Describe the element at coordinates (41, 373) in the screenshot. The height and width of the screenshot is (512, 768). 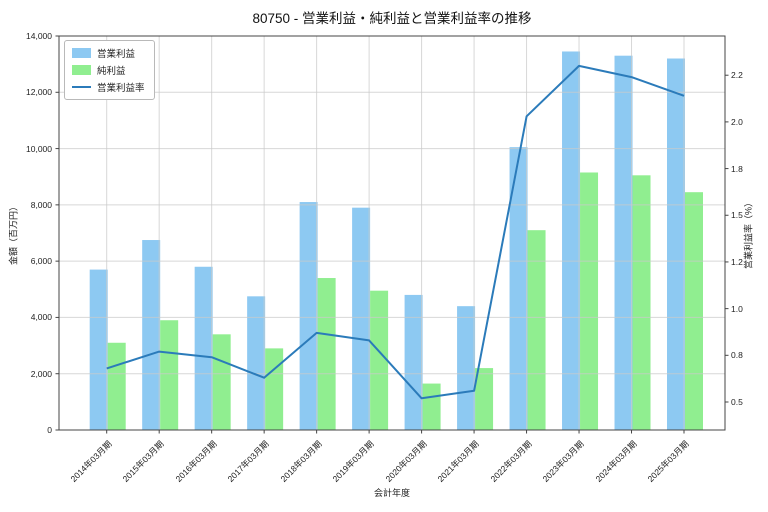
I see `left-tick-label: 2,000` at that location.